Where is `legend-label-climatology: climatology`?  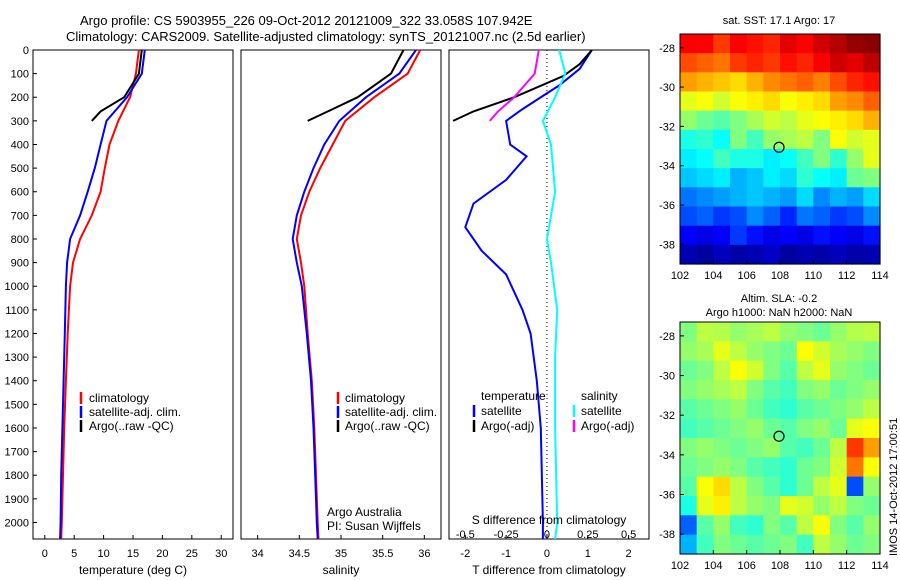 legend-label-climatology: climatology is located at coordinates (375, 398).